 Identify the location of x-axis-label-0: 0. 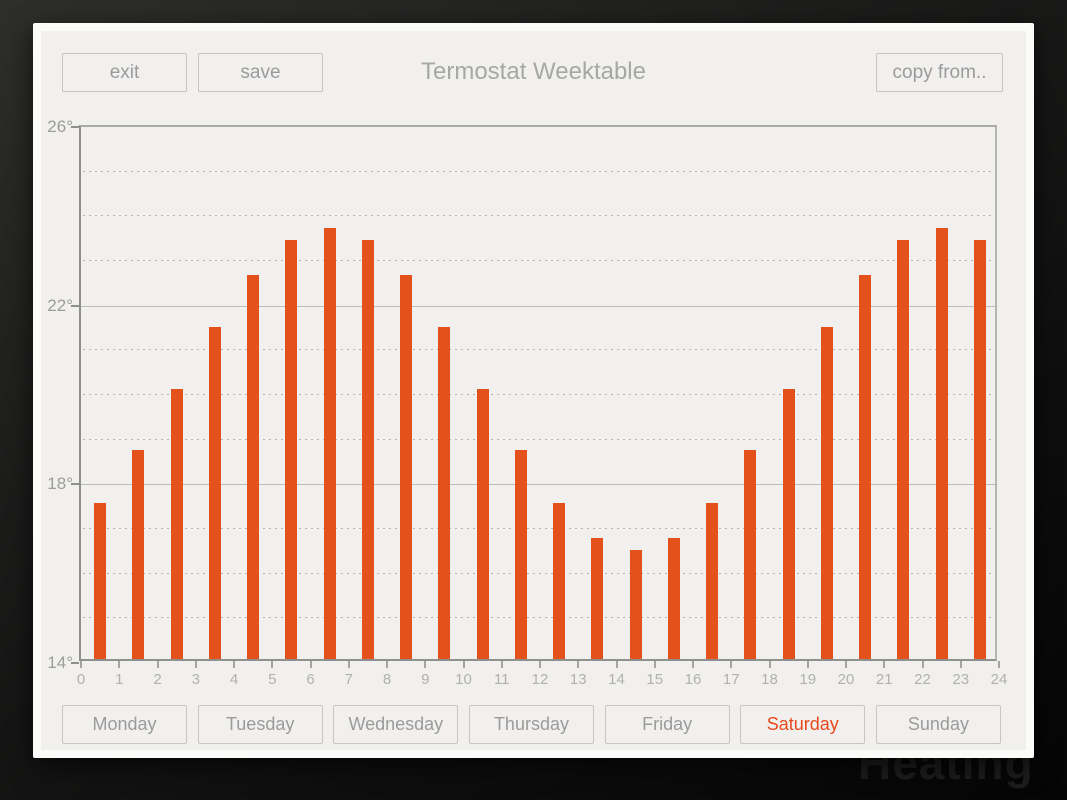
(81, 679).